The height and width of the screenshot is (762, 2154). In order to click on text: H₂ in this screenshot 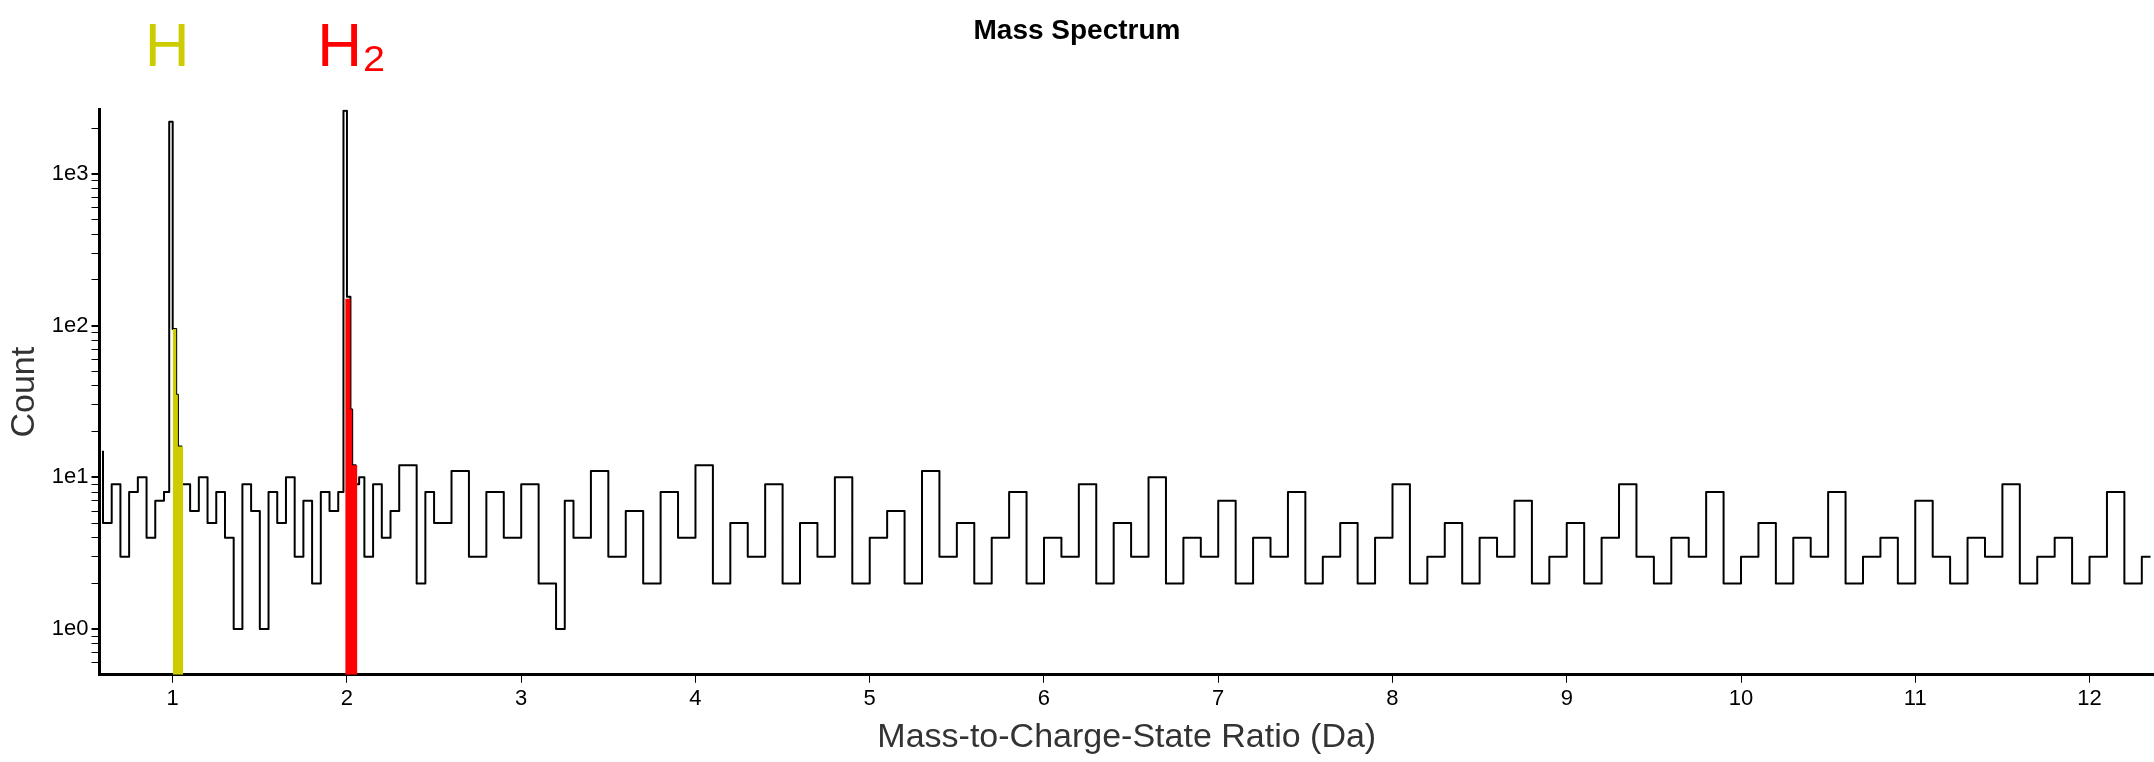, I will do `click(352, 44)`.